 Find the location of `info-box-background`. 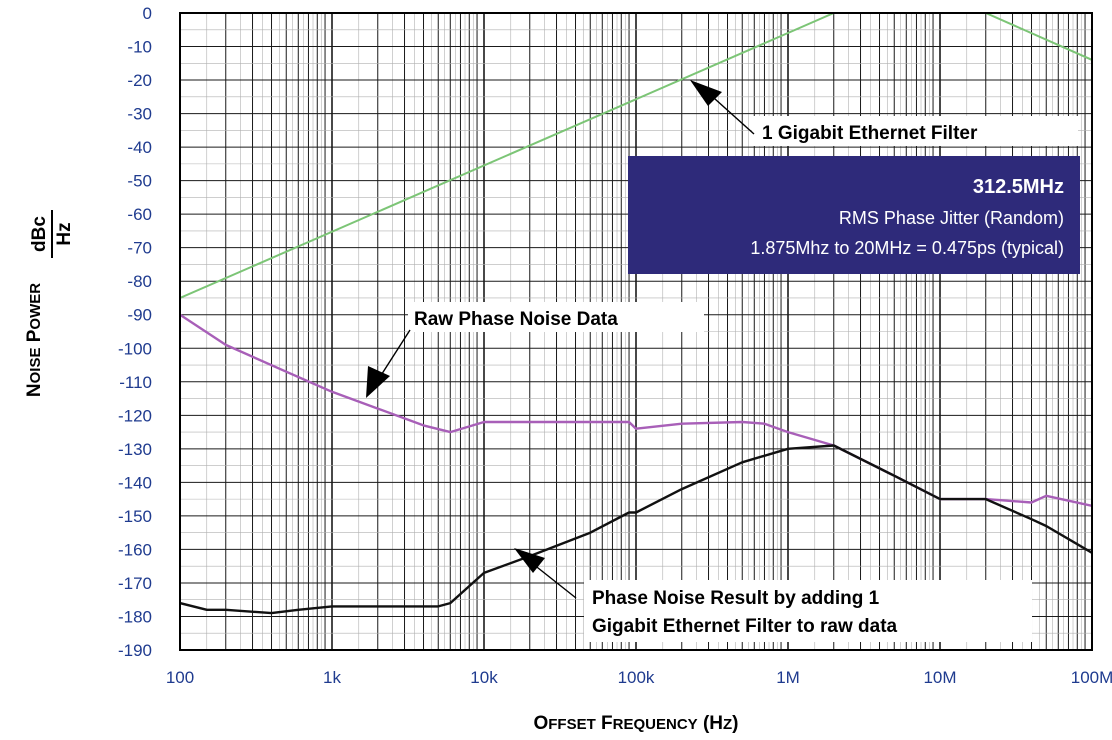

info-box-background is located at coordinates (854, 215).